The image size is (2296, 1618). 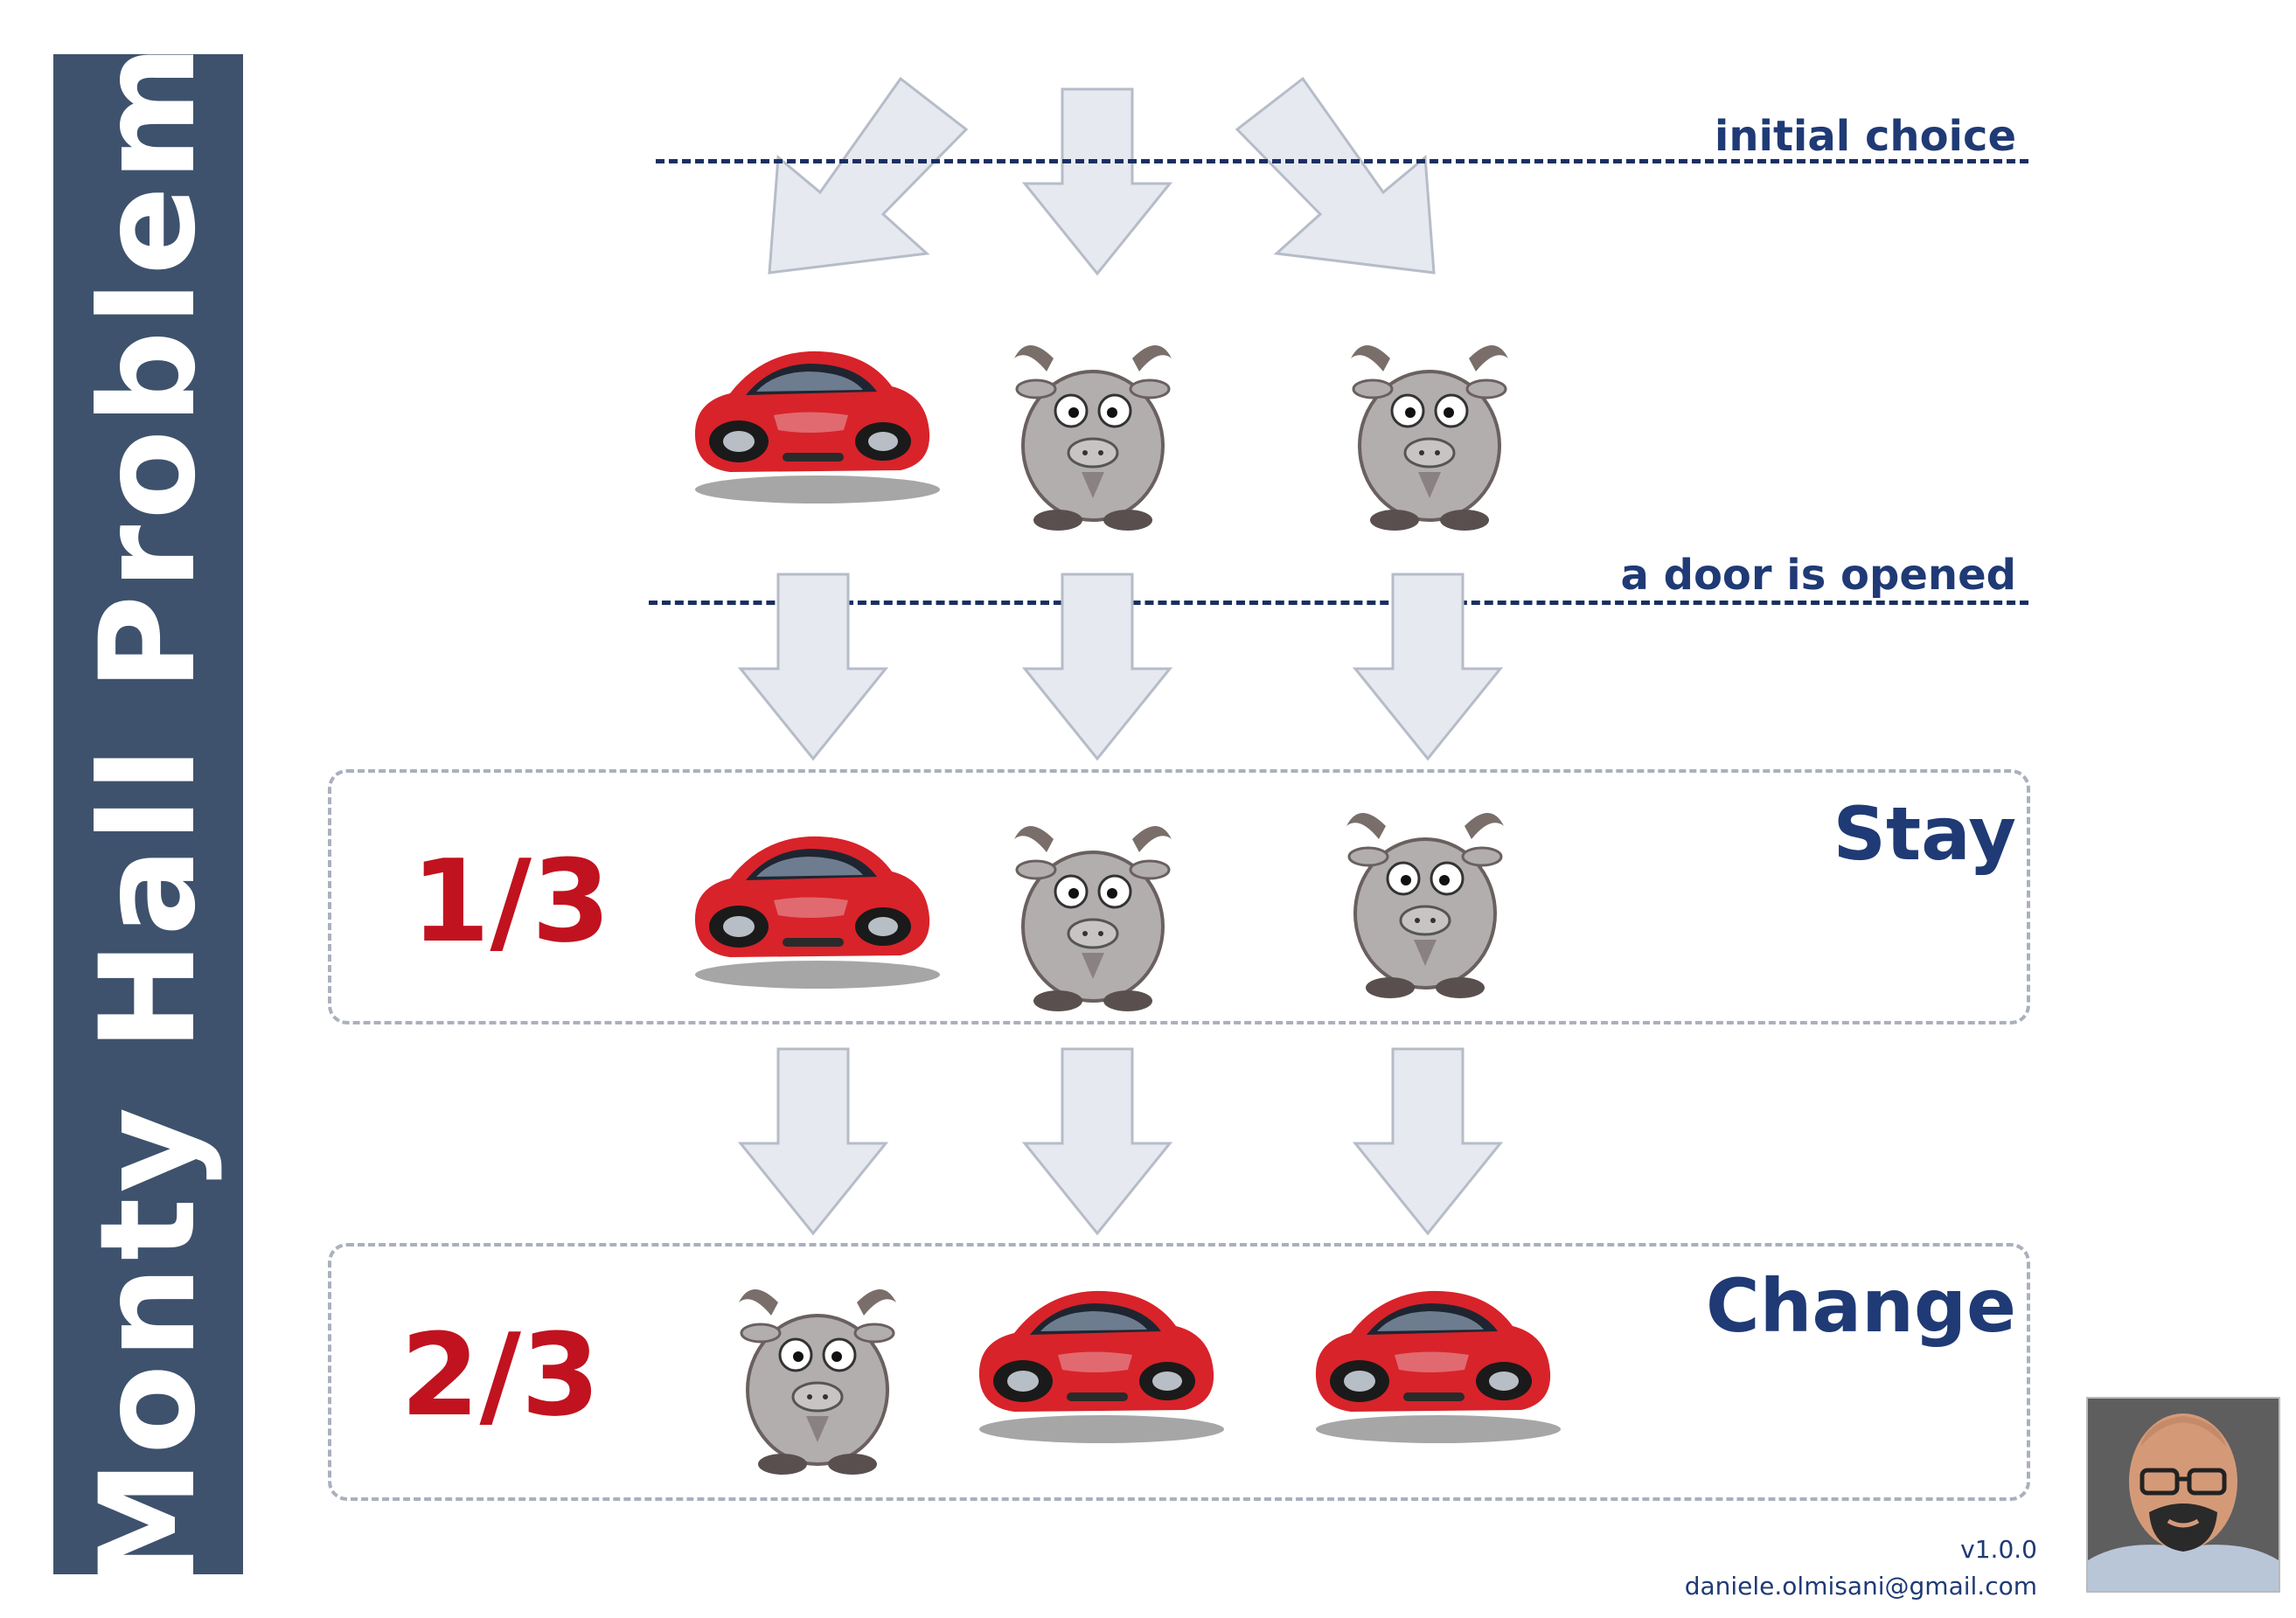 I want to click on door-opened-line, so click(x=1339, y=603).